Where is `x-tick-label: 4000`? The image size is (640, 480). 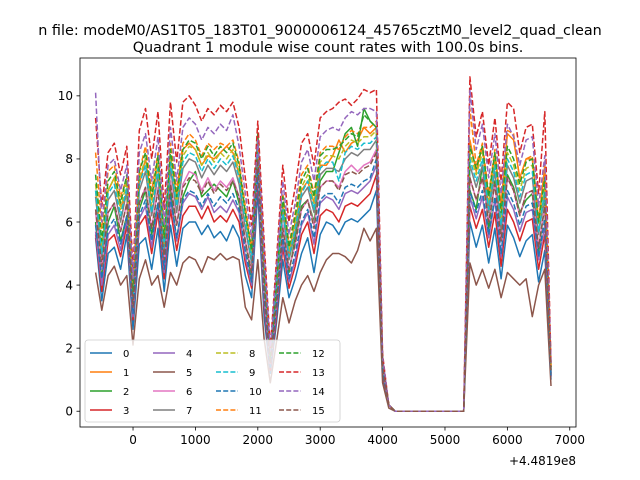
x-tick-label: 4000 is located at coordinates (382, 440).